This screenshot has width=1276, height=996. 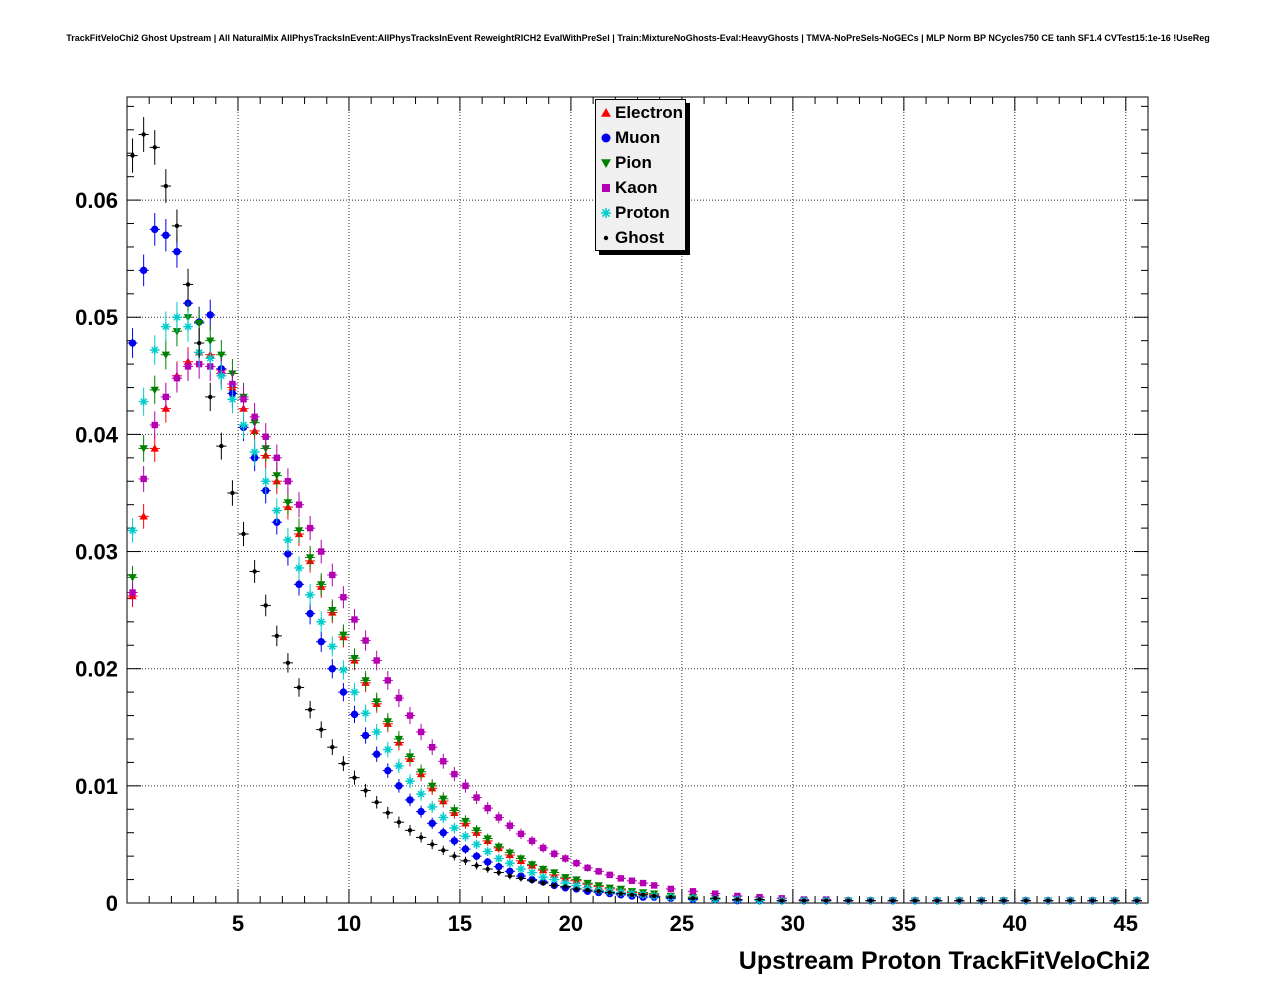 I want to click on legend-label: Muon, so click(x=638, y=137).